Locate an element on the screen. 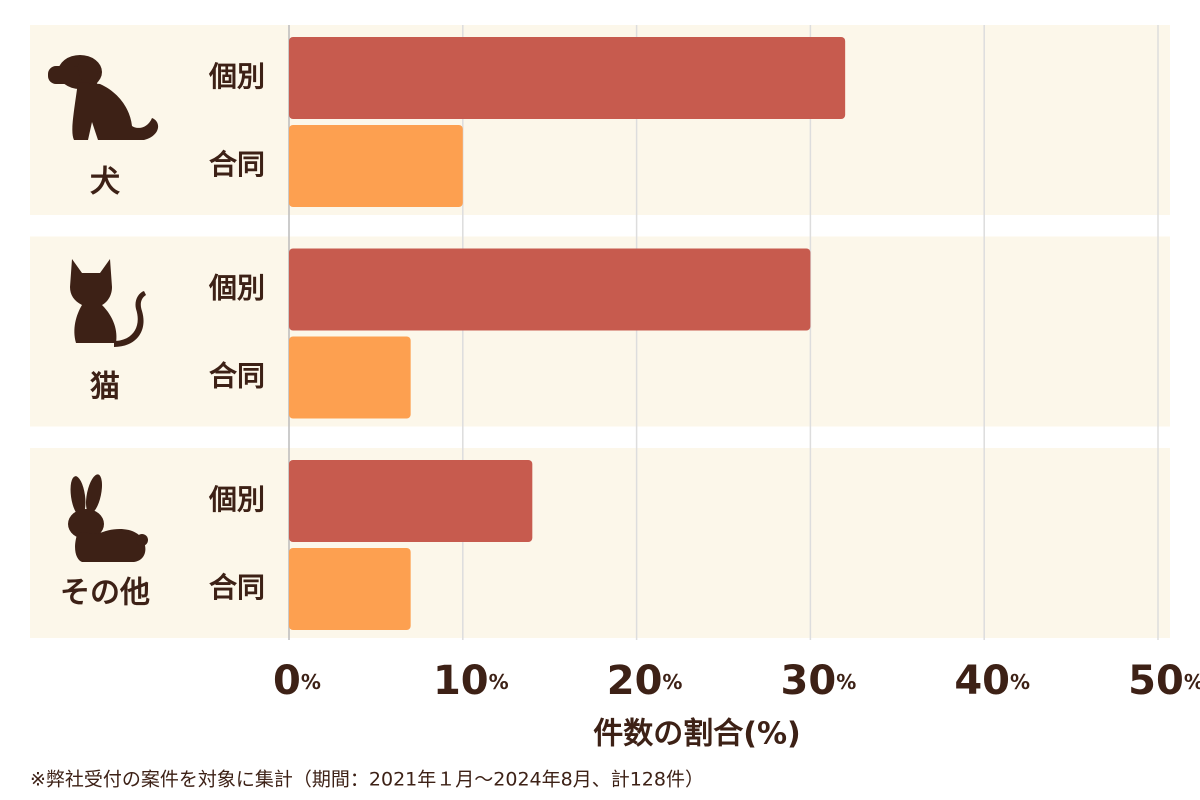 This screenshot has width=1200, height=800. x-tick-label: 40% is located at coordinates (992, 681).